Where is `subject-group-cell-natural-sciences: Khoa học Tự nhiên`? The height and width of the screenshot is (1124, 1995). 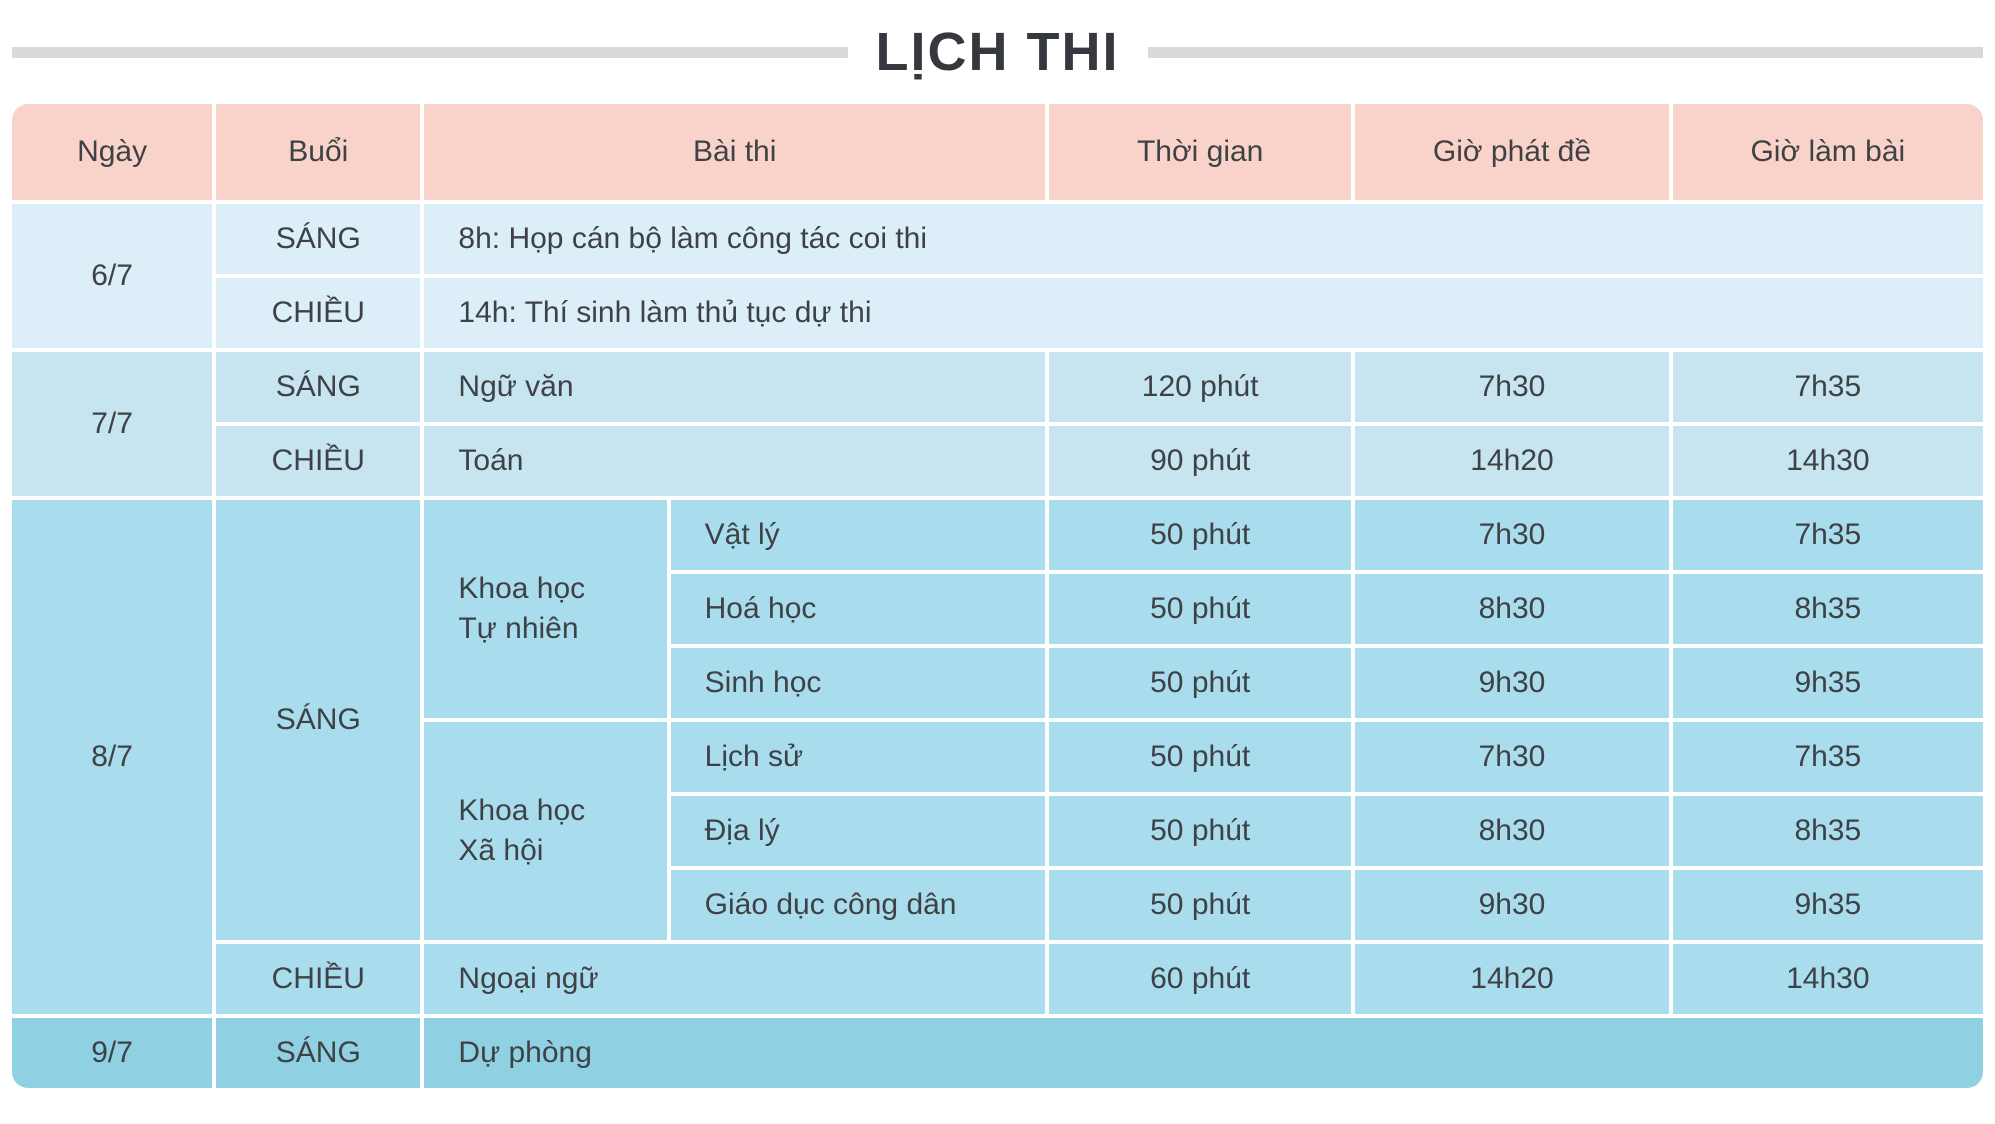 subject-group-cell-natural-sciences: Khoa học Tự nhiên is located at coordinates (545, 609).